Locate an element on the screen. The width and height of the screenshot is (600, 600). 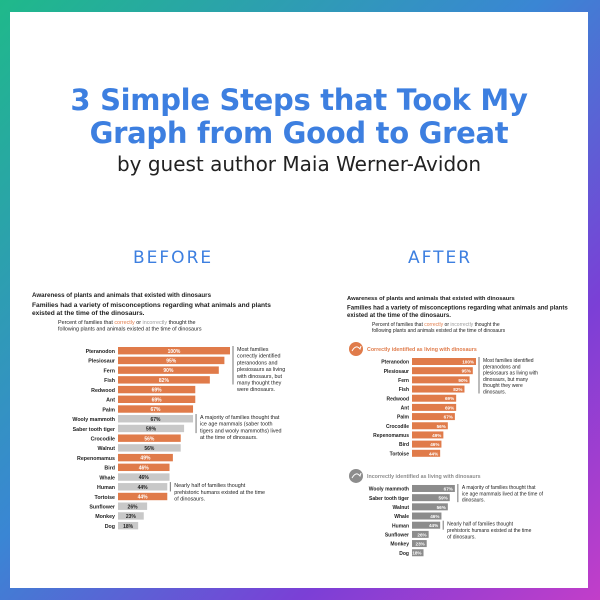
before-annotation-text: plesiosaurs as living is located at coordinates (261, 370).